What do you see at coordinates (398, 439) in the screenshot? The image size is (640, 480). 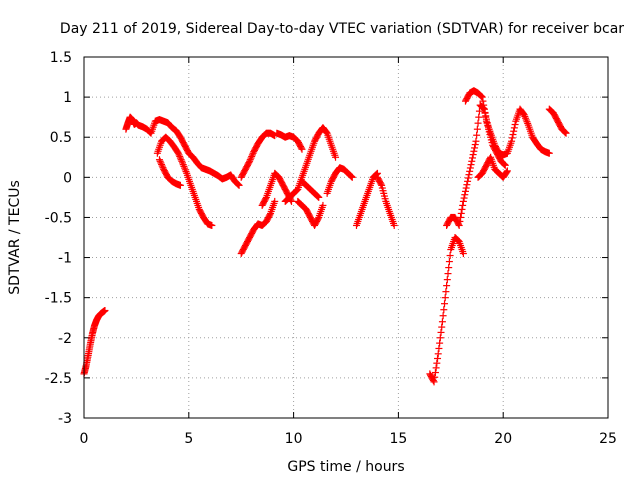 I see `x-tick-label: 15` at bounding box center [398, 439].